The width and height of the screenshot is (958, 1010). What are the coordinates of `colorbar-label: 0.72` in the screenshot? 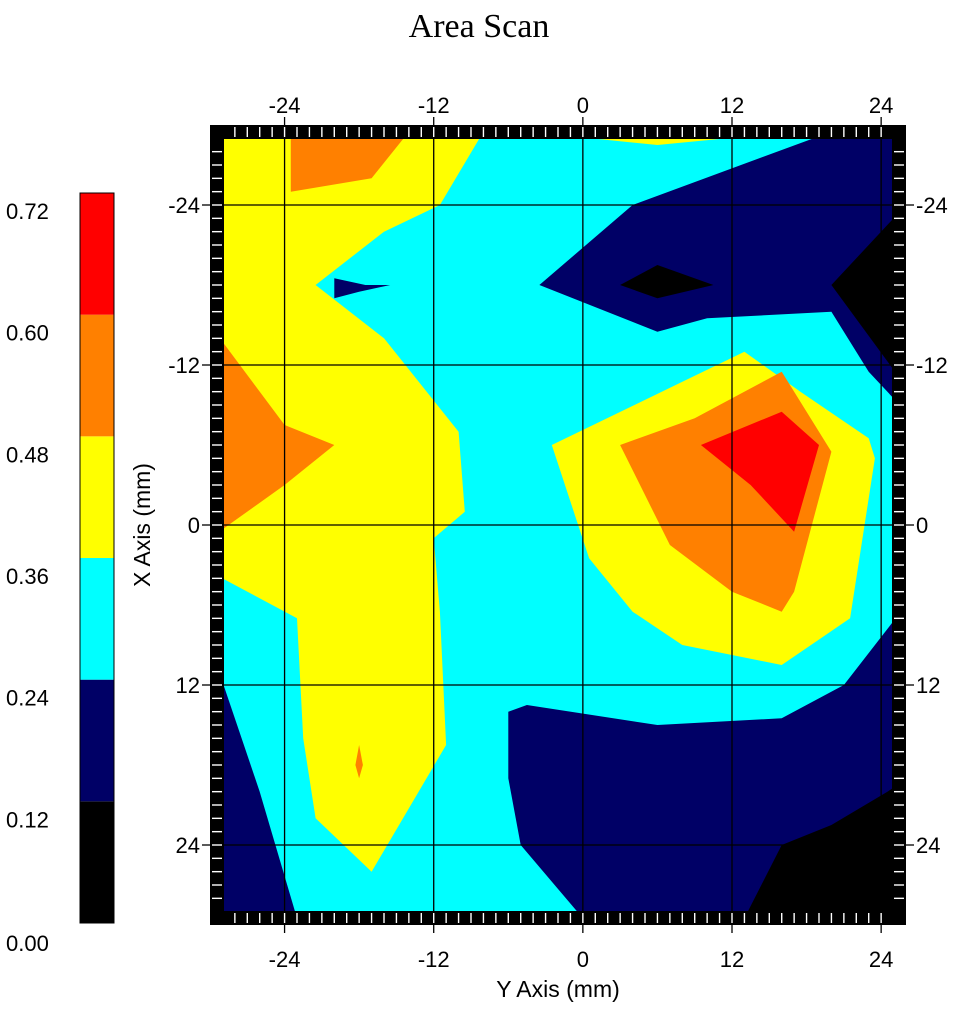 It's located at (27, 211).